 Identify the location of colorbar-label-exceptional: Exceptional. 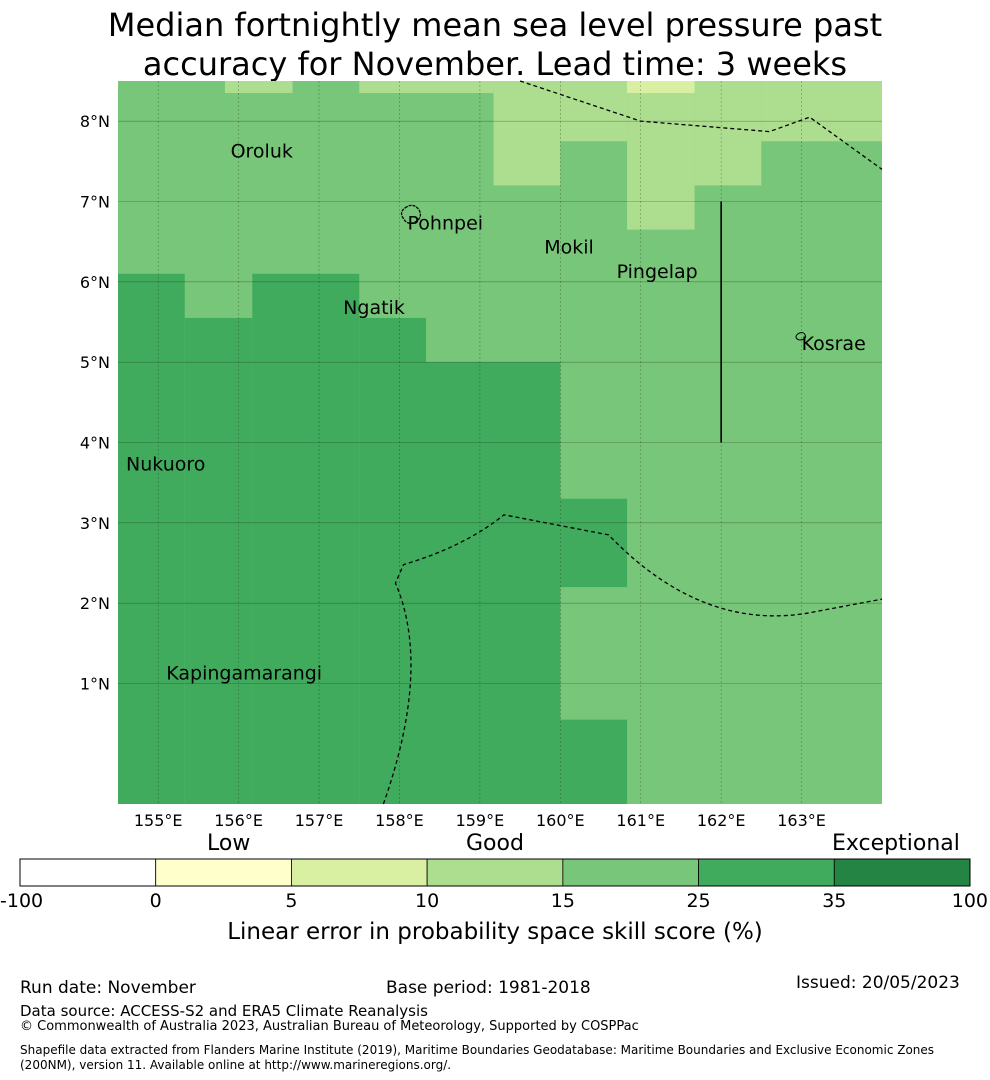
(896, 843).